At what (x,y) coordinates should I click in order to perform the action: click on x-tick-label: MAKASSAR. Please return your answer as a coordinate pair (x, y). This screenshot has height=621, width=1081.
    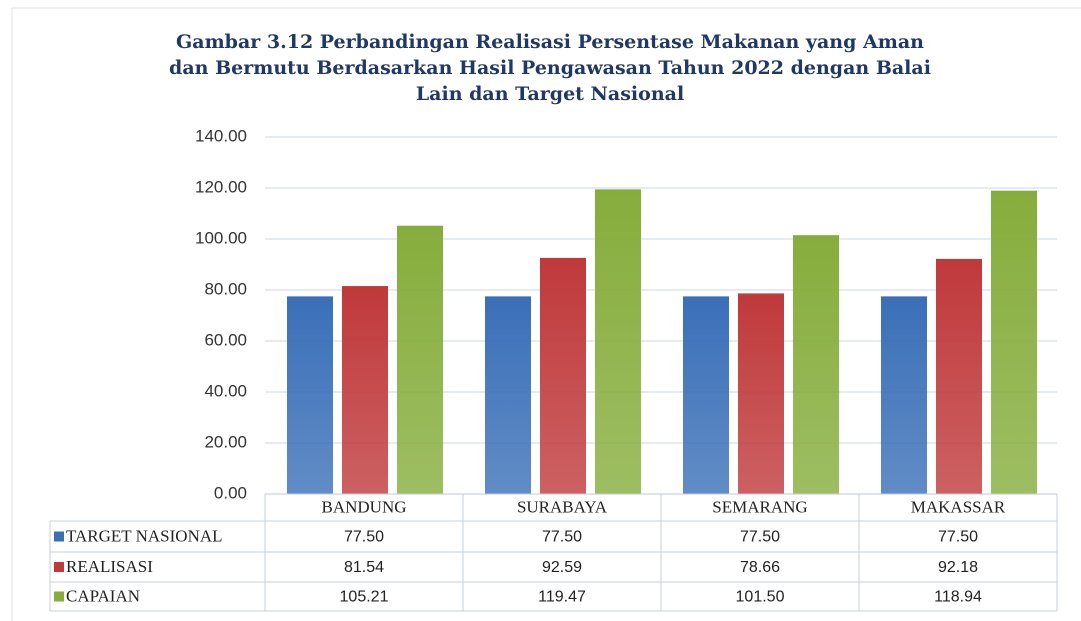
    Looking at the image, I should click on (958, 506).